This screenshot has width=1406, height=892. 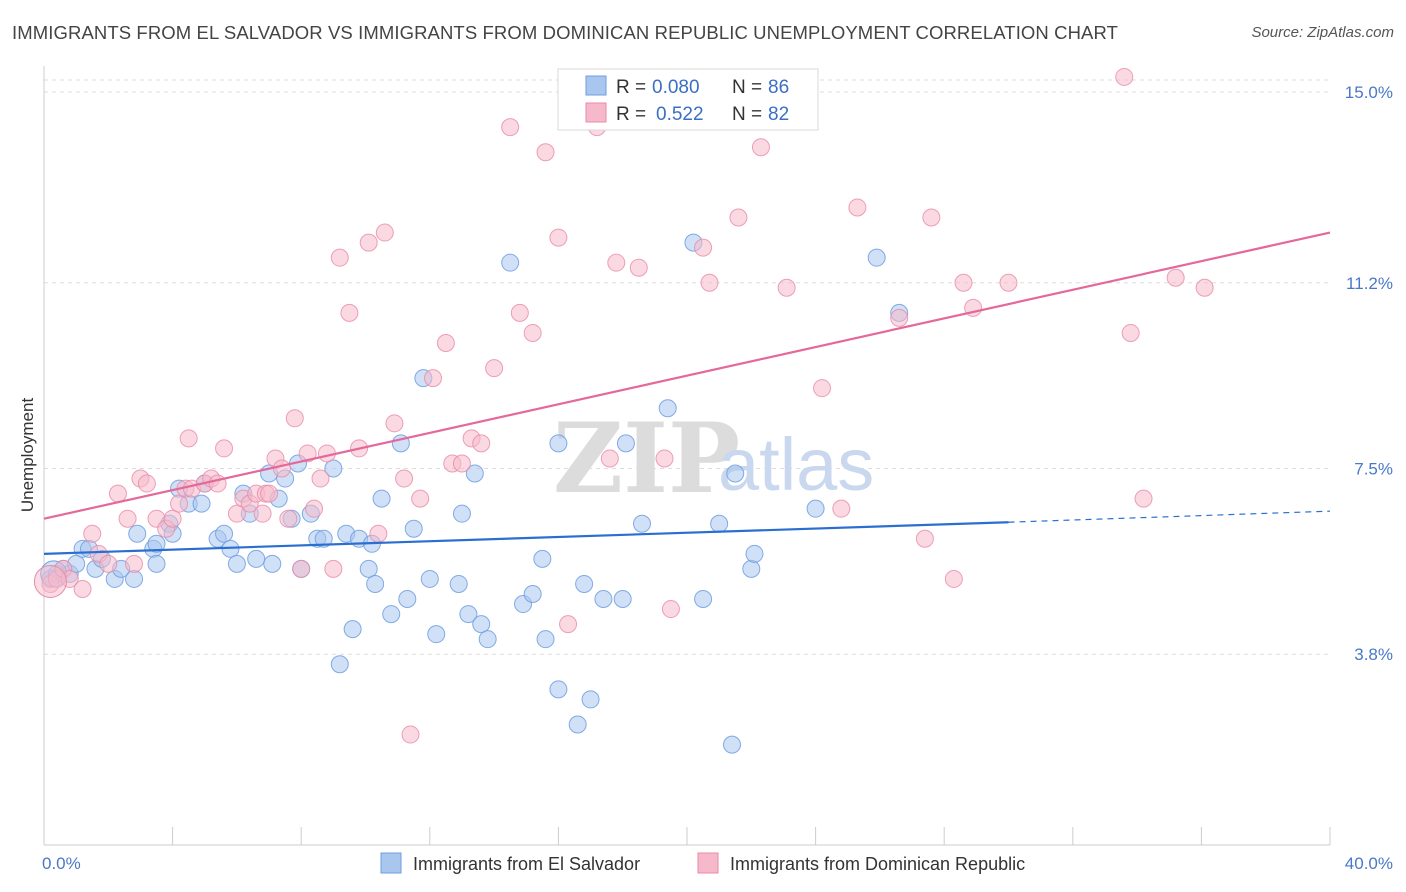 I want to click on el-salvador-trend-extension, so click(x=1169, y=516).